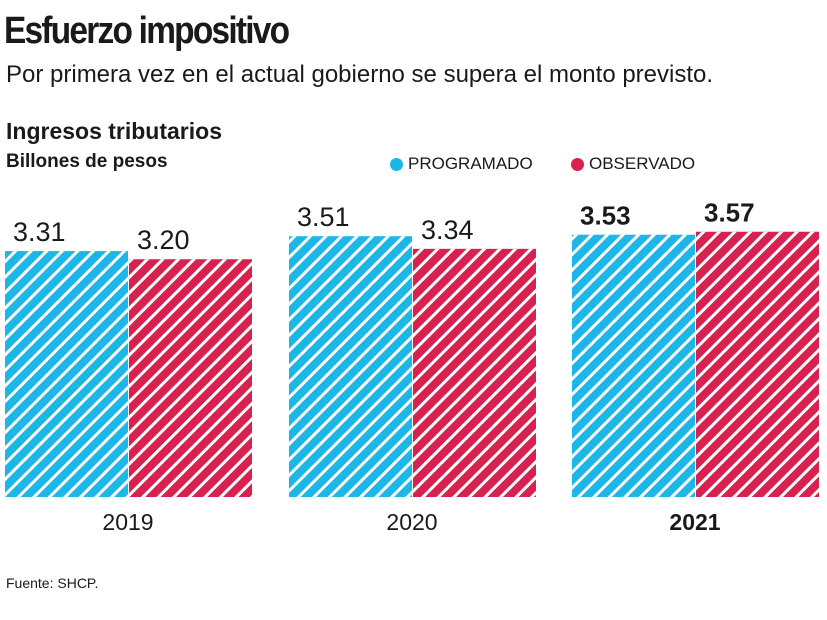 The height and width of the screenshot is (620, 827). I want to click on chart-title: Ingresos tributarios, so click(114, 131).